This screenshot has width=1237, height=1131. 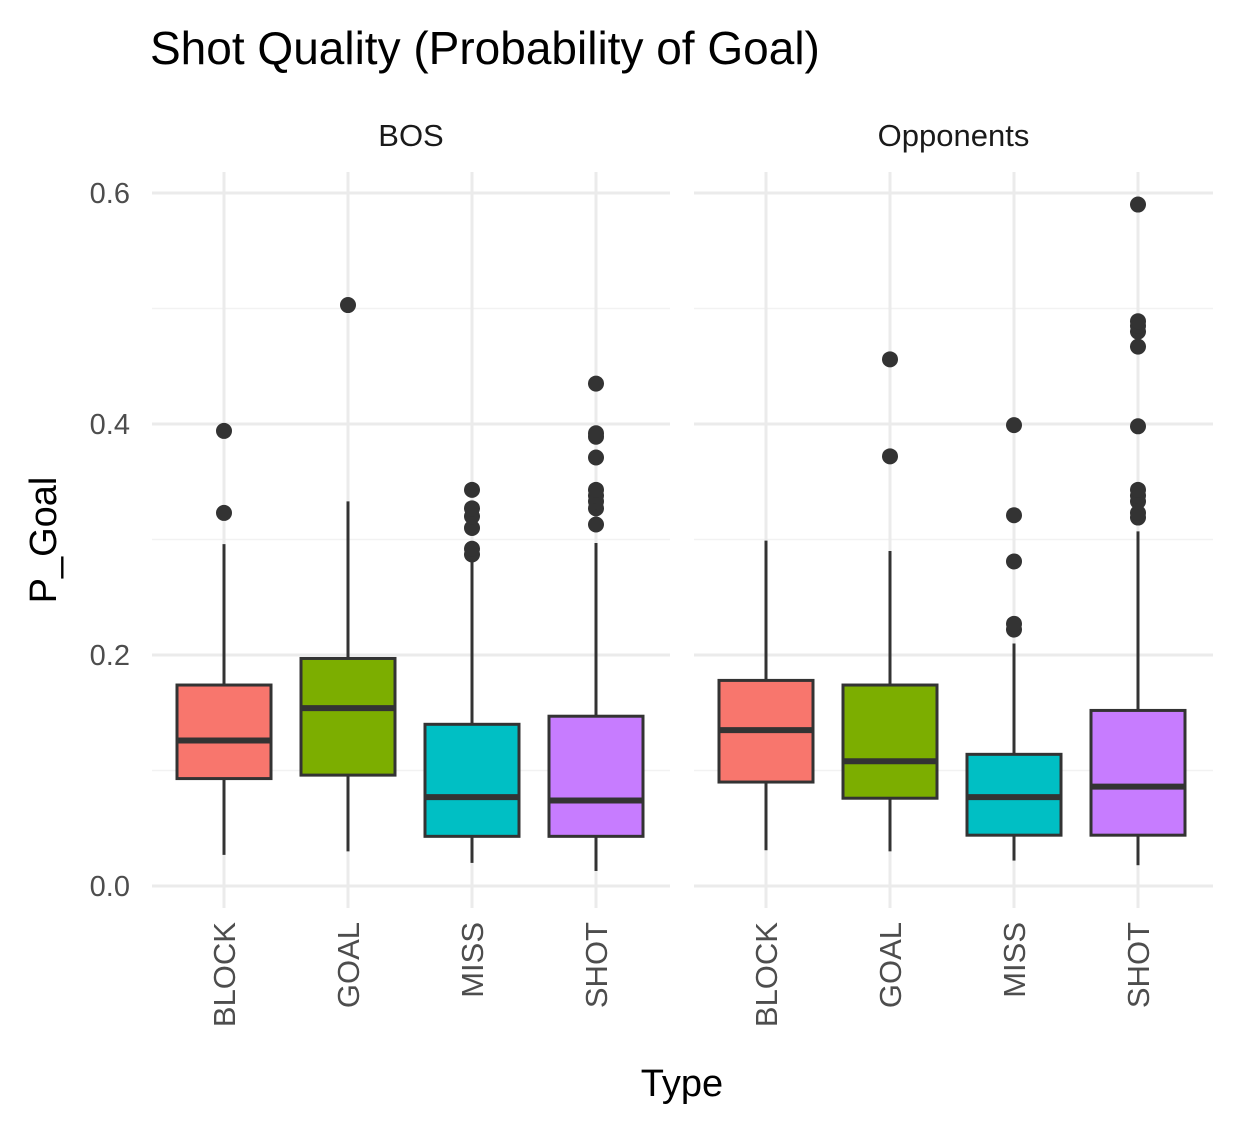 What do you see at coordinates (682, 1084) in the screenshot?
I see `x-axis-title: Type` at bounding box center [682, 1084].